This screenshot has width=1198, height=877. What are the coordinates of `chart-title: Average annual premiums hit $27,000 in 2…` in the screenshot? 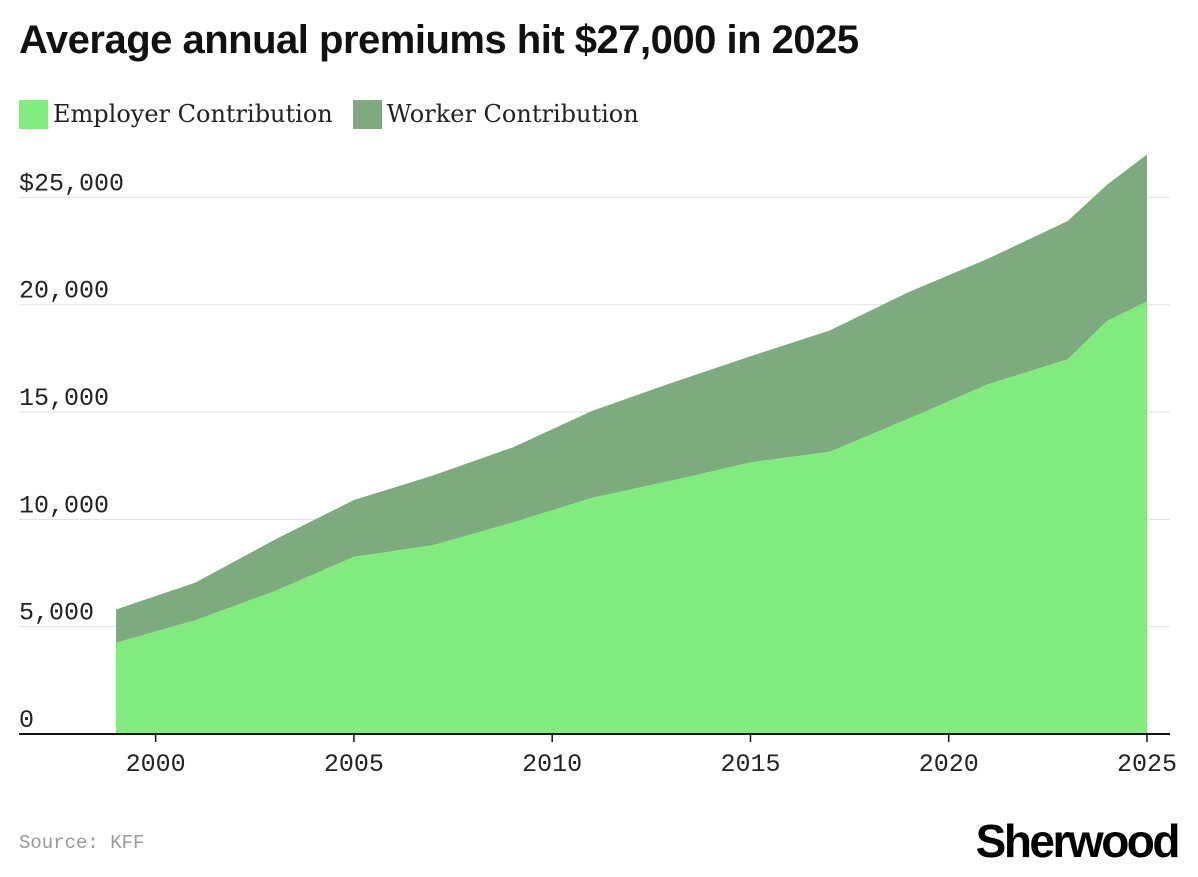 It's located at (439, 40).